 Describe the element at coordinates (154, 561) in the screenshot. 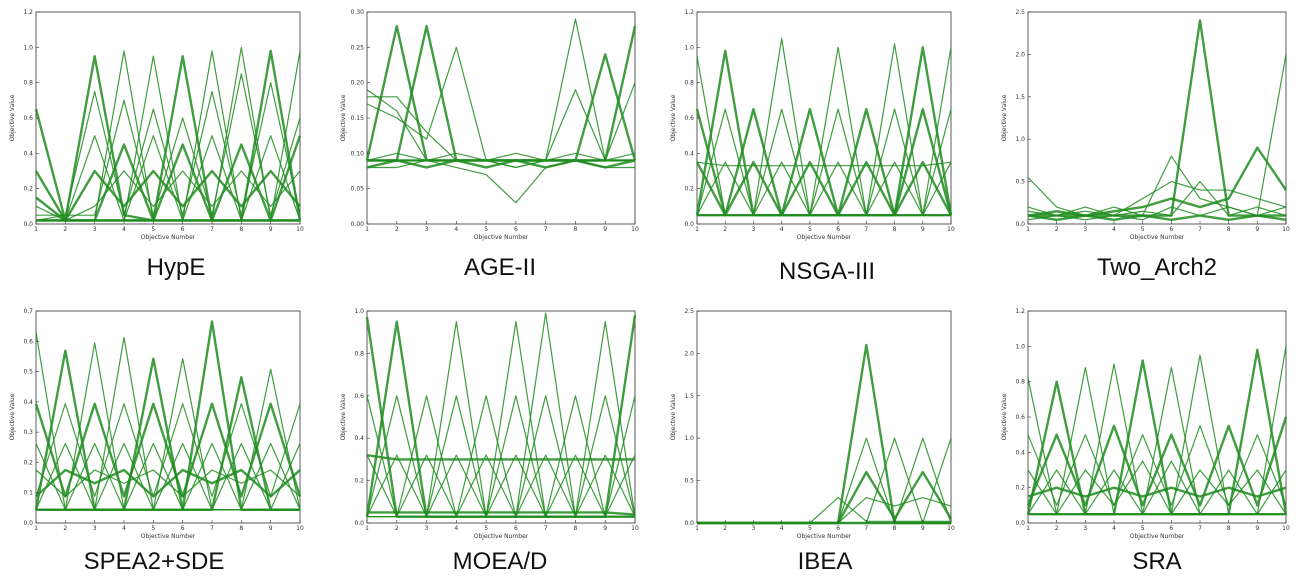

I see `panel-caption: SPEA2+SDE` at that location.